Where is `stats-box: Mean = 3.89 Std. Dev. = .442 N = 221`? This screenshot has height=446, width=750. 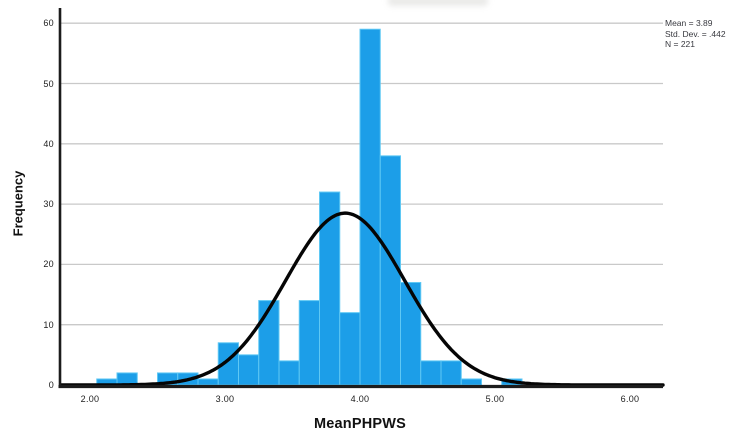 stats-box: Mean = 3.89 Std. Dev. = .442 N = 221 is located at coordinates (695, 34).